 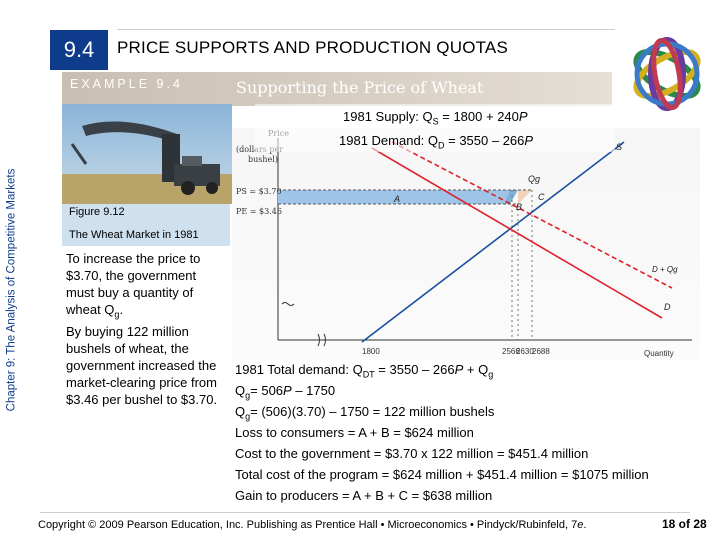 I want to click on demand-equation: 1981 Demand: QD = 3550 – 266P, so click(x=436, y=142).